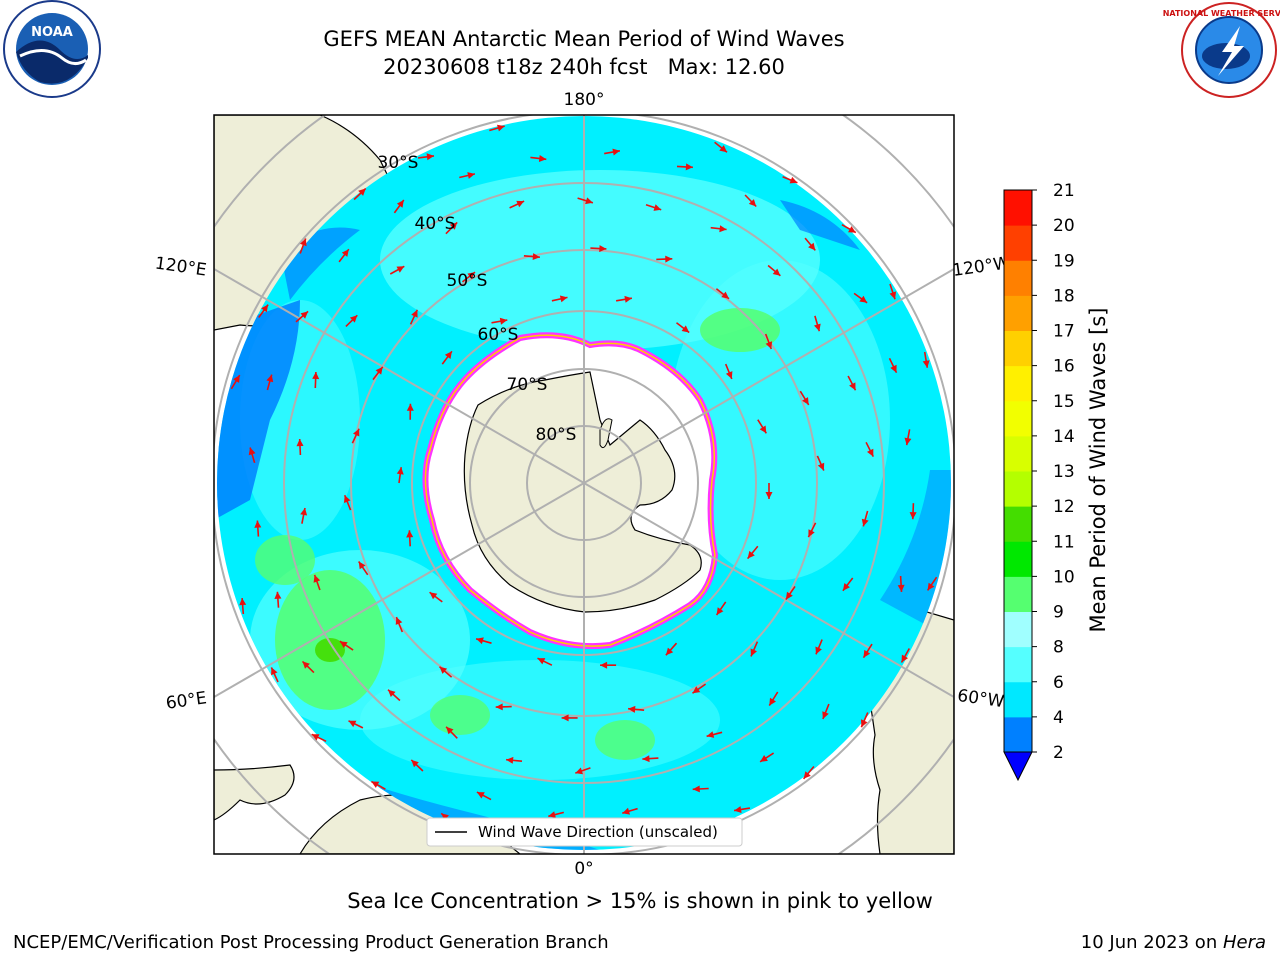 Image resolution: width=1280 pixels, height=960 pixels. I want to click on lat-label-80s: 80°S, so click(556, 435).